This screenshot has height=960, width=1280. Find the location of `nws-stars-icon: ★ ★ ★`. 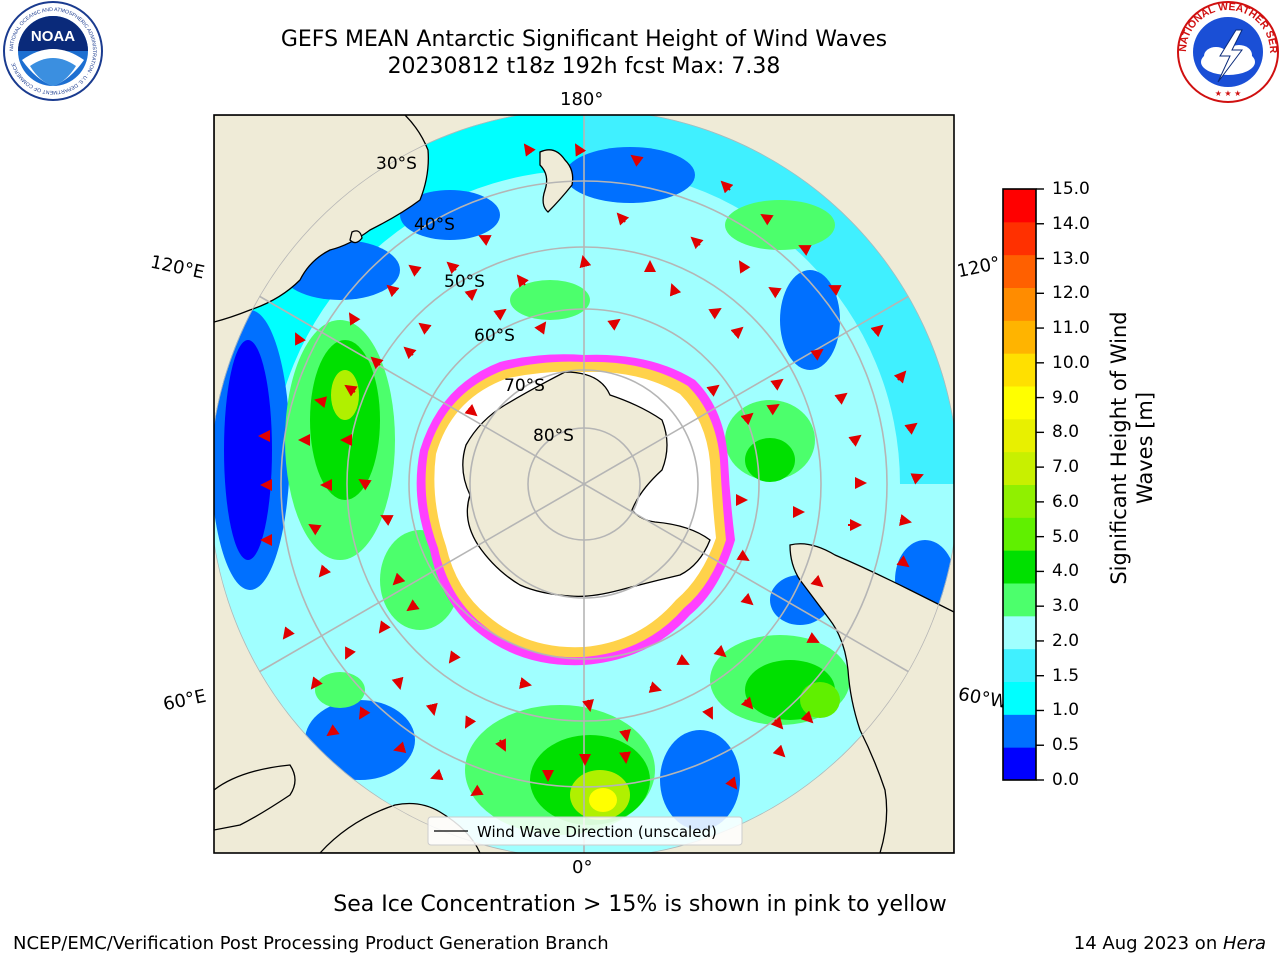

nws-stars-icon: ★ ★ ★ is located at coordinates (1228, 93).